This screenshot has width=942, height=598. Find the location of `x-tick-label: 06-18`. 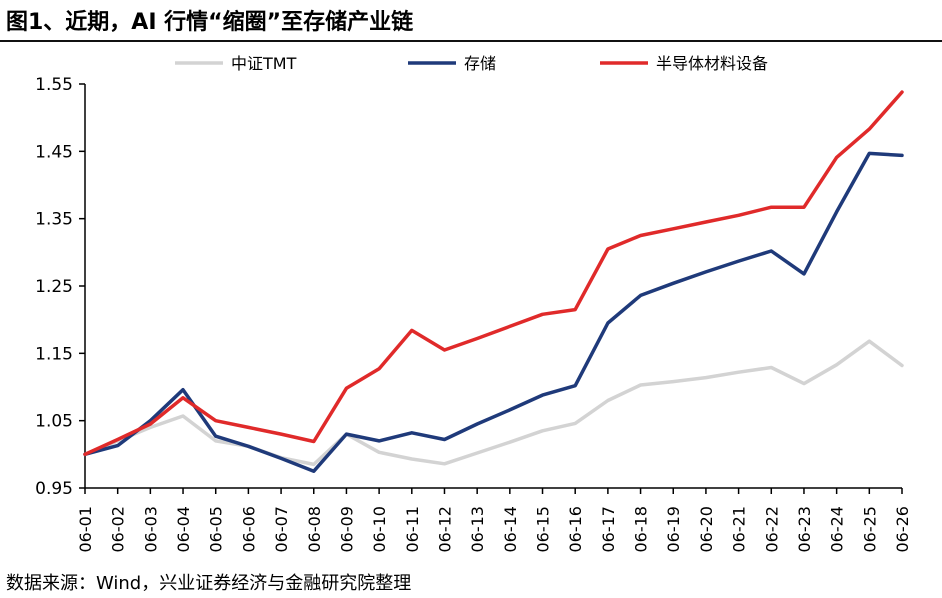

x-tick-label: 06-18 is located at coordinates (641, 529).